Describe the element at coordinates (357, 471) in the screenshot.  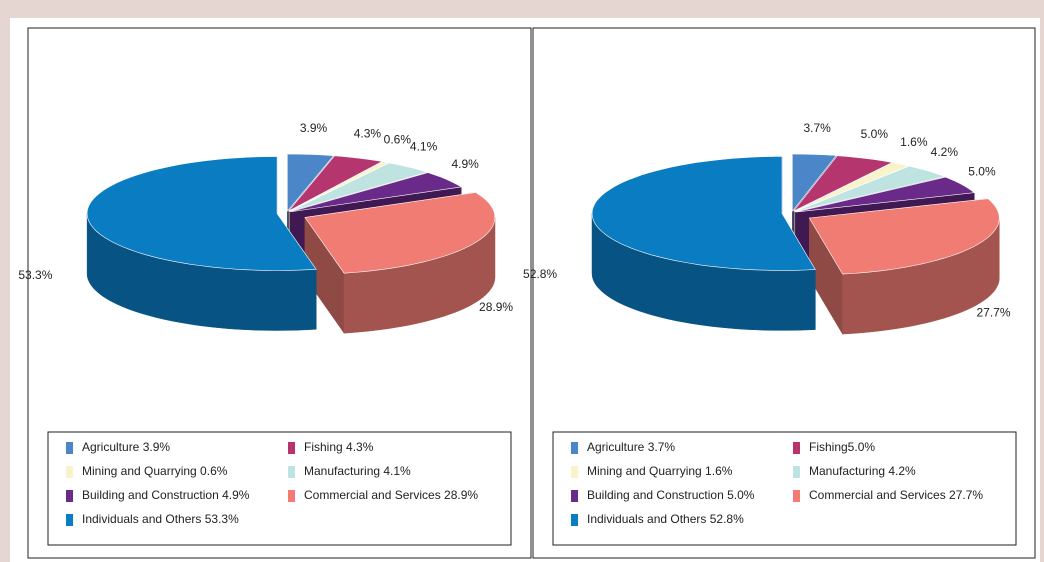
I see `legend-label: Manufacturing 4.1%` at that location.